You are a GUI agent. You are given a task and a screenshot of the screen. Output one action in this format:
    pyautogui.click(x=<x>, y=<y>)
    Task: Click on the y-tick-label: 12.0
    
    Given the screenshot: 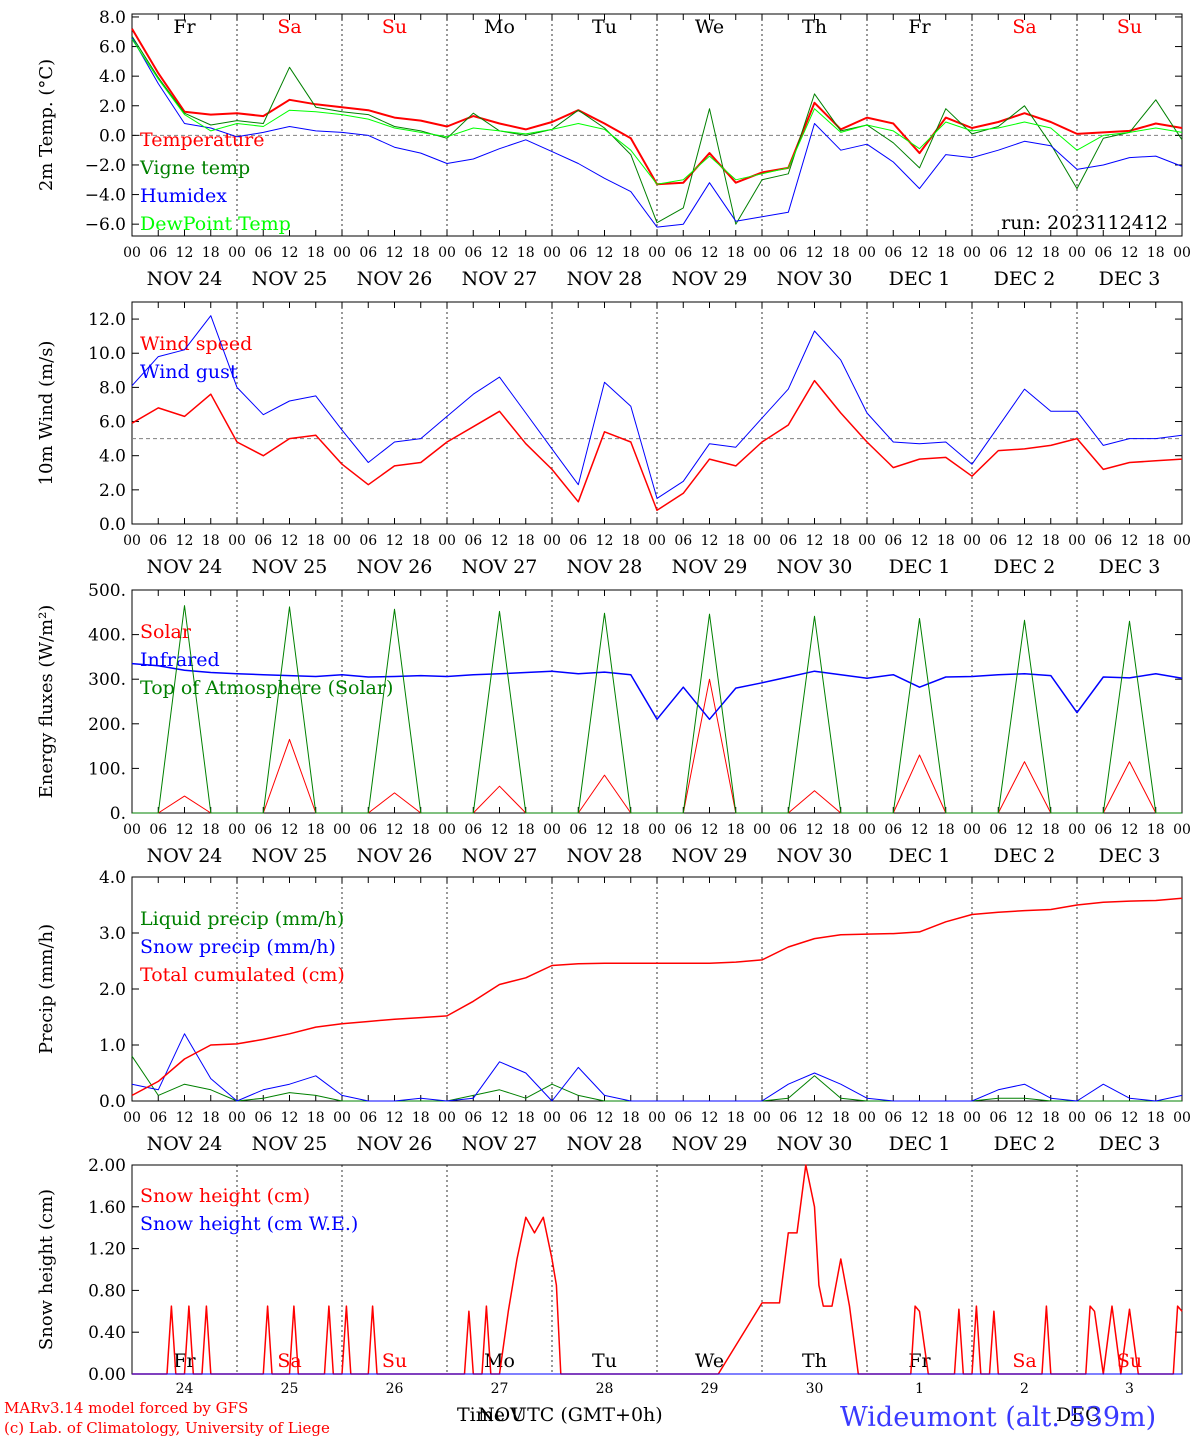 What is the action you would take?
    pyautogui.click(x=107, y=320)
    